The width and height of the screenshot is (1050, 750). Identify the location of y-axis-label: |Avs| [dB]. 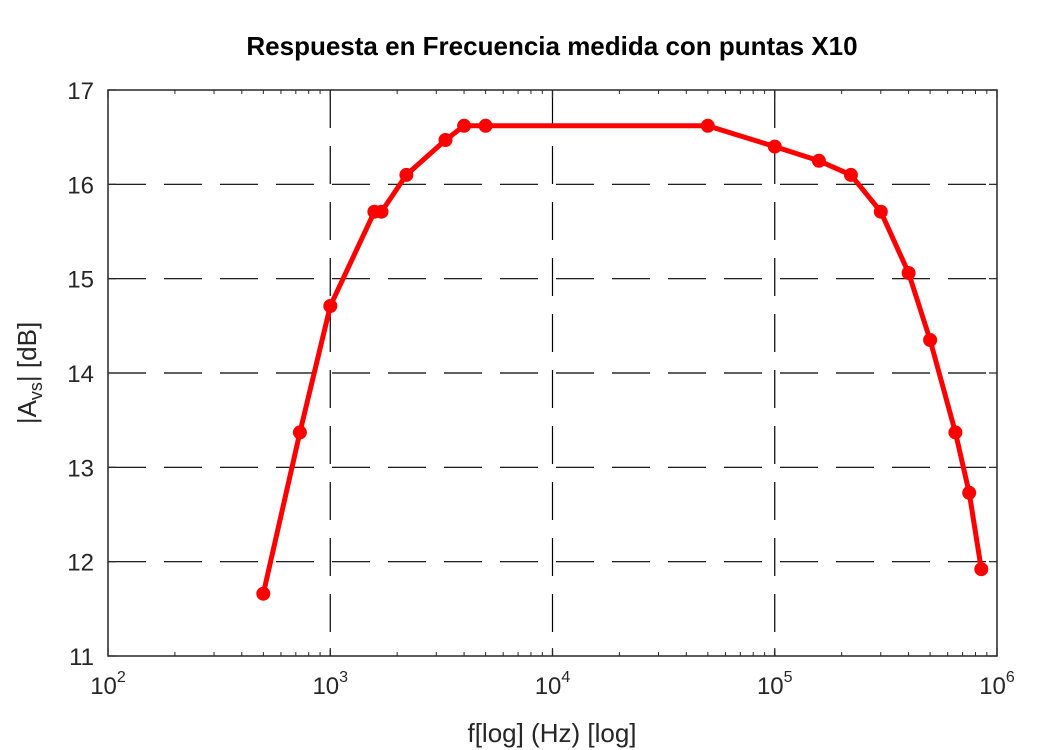
(29, 373).